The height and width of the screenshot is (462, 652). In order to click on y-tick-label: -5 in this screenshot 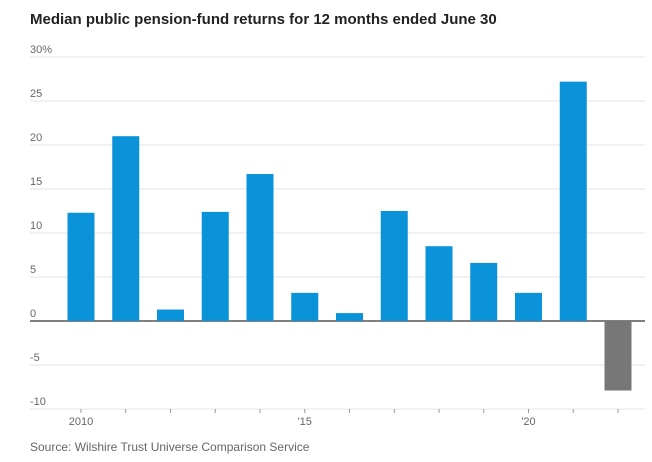, I will do `click(35, 358)`.